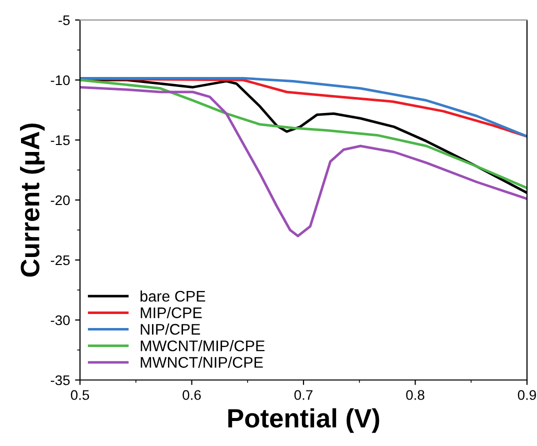 The width and height of the screenshot is (537, 446). Describe the element at coordinates (415, 395) in the screenshot. I see `x-tick-label: 0.8` at that location.